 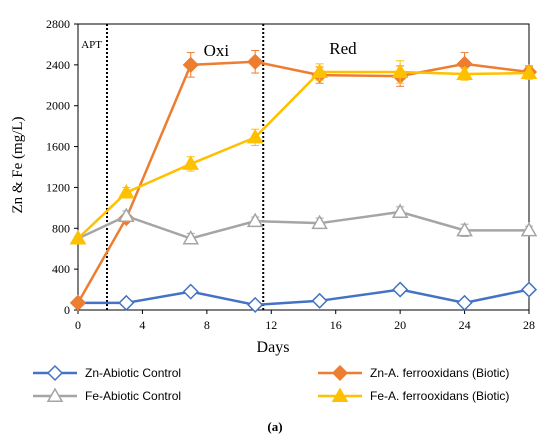 What do you see at coordinates (61, 228) in the screenshot?
I see `y-tick-label: 800` at bounding box center [61, 228].